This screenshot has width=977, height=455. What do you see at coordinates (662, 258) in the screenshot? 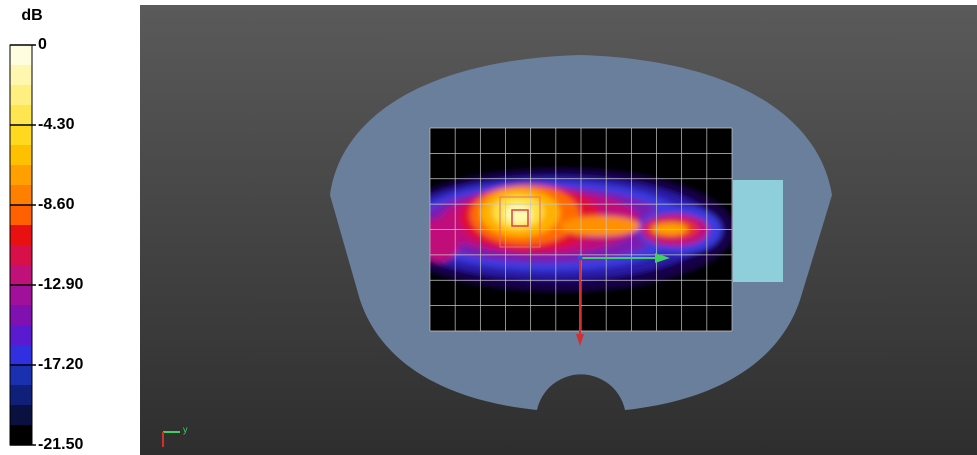
I see `axis-x-arrow` at bounding box center [662, 258].